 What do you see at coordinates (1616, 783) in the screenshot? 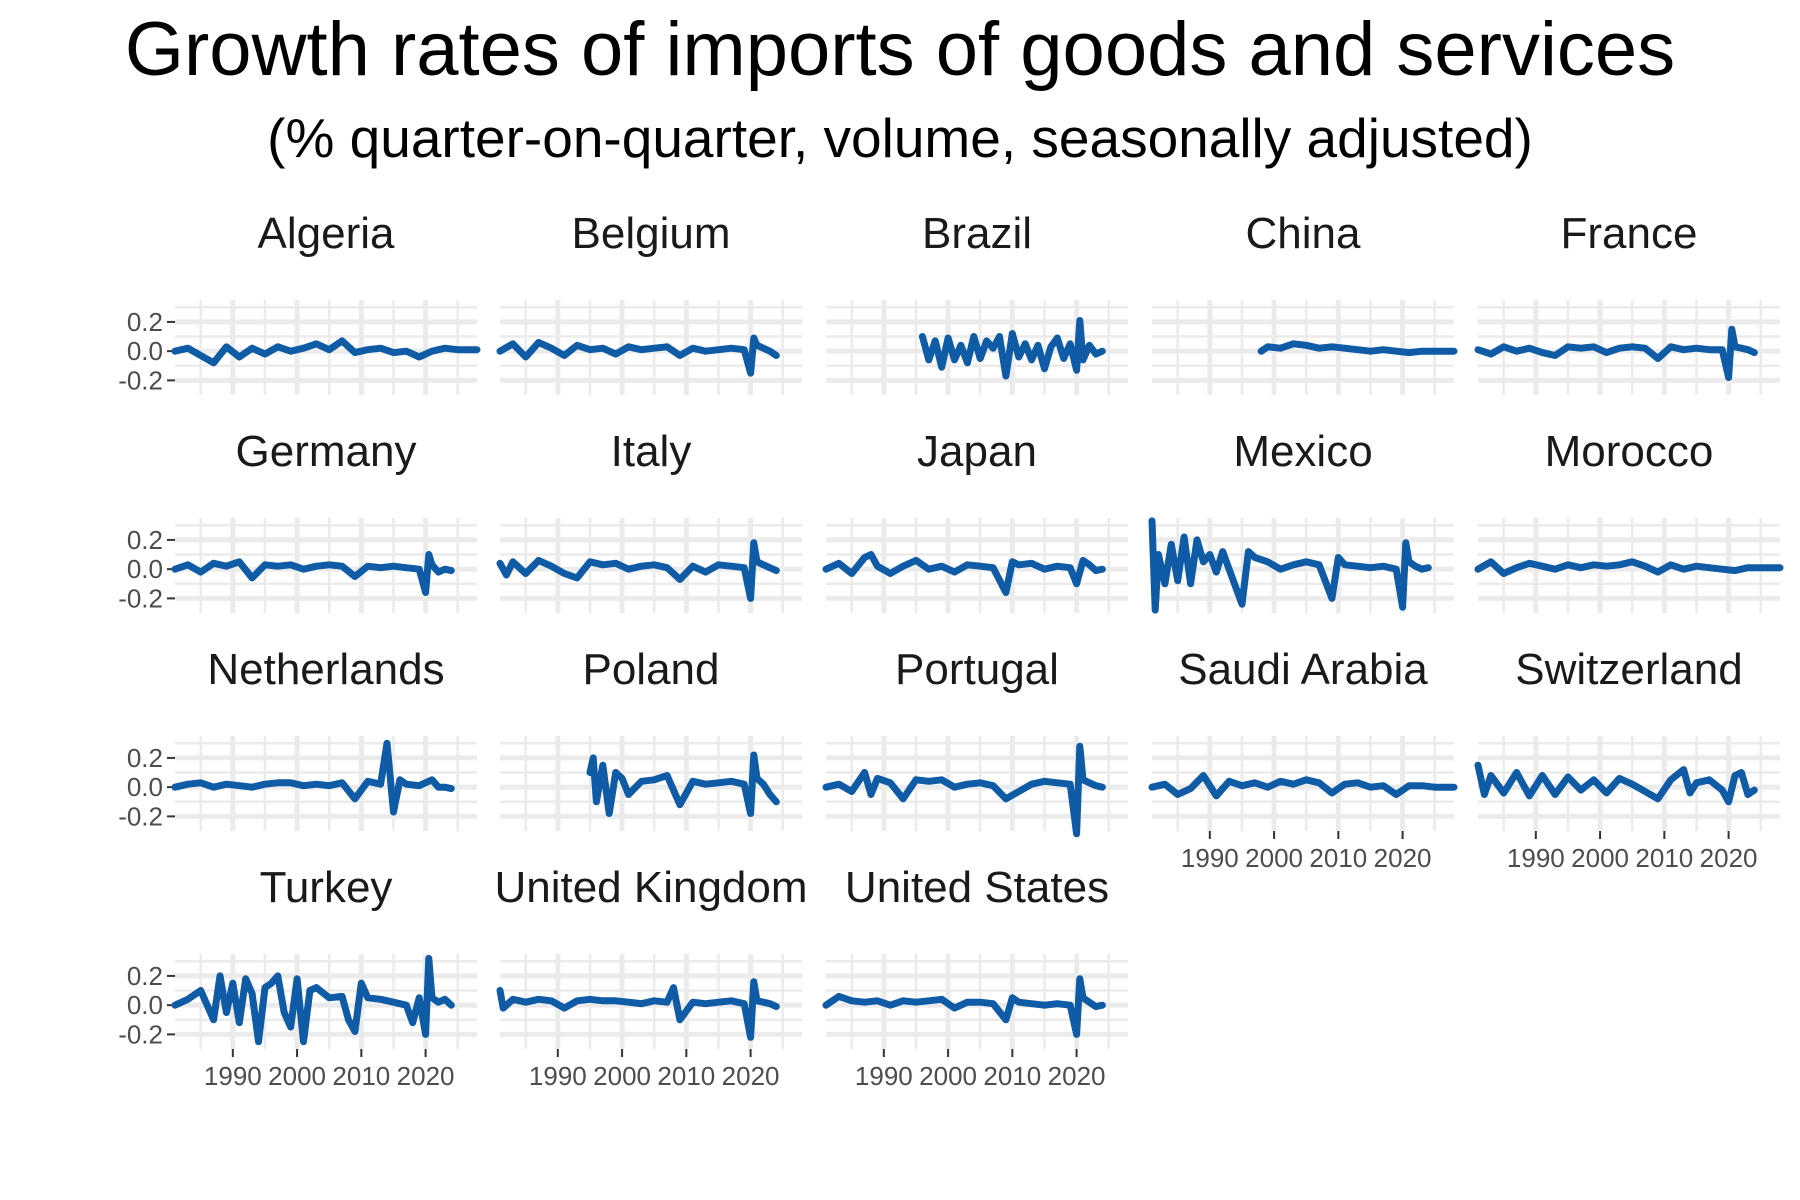
I see `series-line-switzerland` at bounding box center [1616, 783].